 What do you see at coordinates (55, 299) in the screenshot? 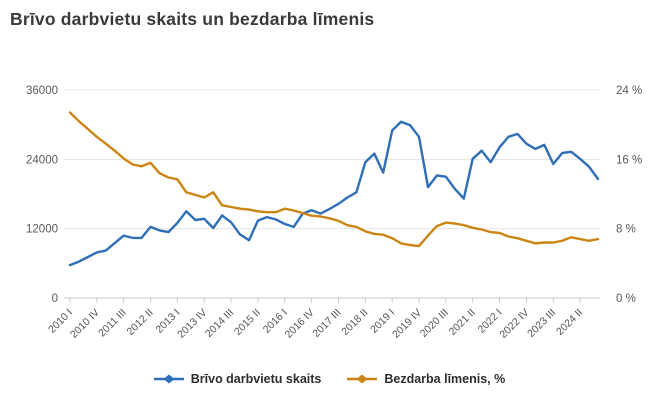
I see `left-axis-tick-label: 0` at bounding box center [55, 299].